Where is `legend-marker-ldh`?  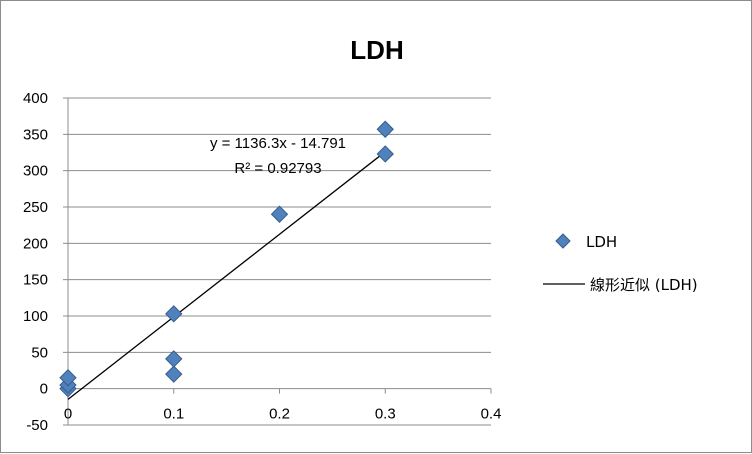
legend-marker-ldh is located at coordinates (563, 241).